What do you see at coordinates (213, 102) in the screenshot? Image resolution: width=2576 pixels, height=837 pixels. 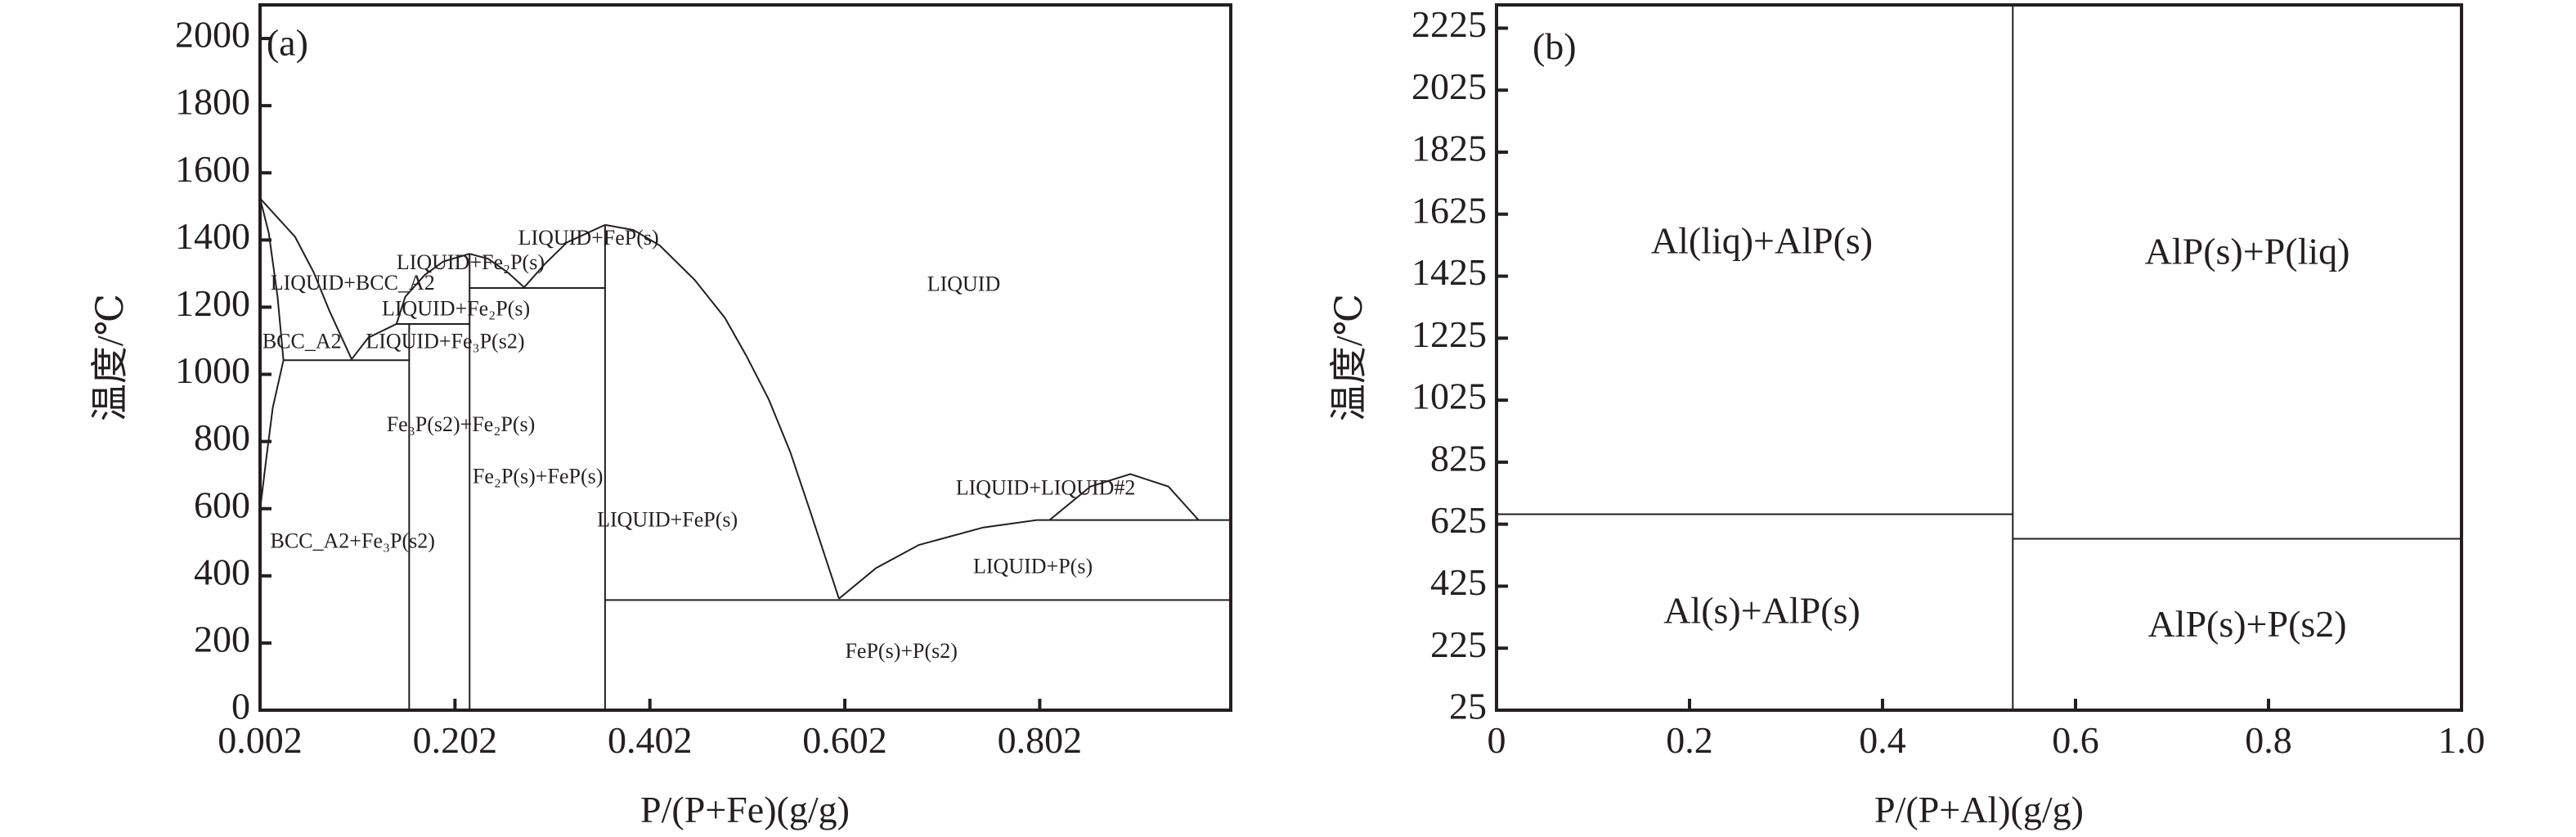 I see `panel-a-y-tick-label: 1800` at bounding box center [213, 102].